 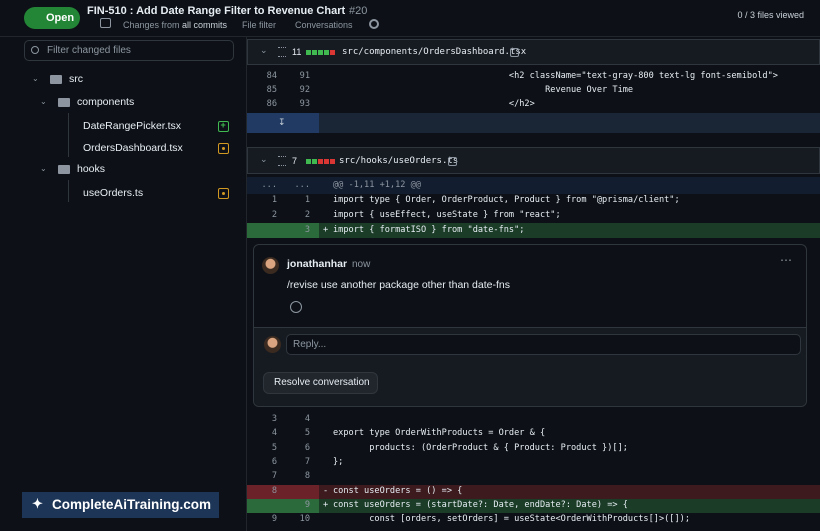 I want to click on new-line-number: 9, so click(x=307, y=504).